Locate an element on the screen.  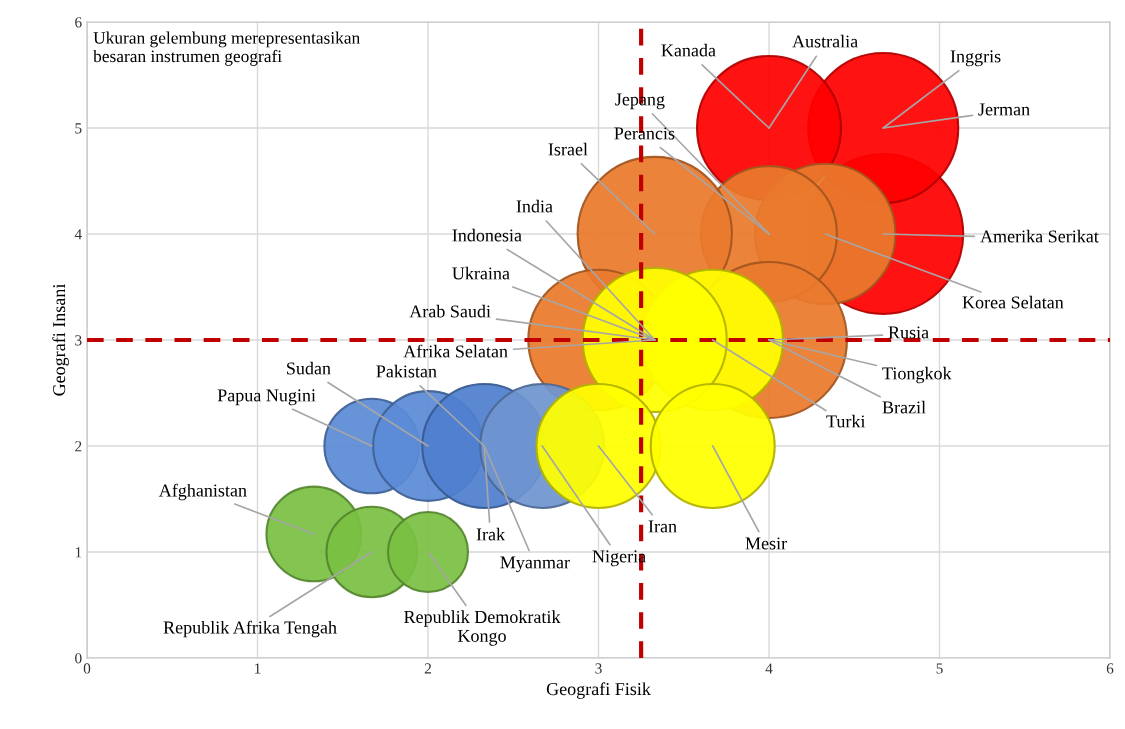
annotation: Papua Nugini is located at coordinates (266, 397).